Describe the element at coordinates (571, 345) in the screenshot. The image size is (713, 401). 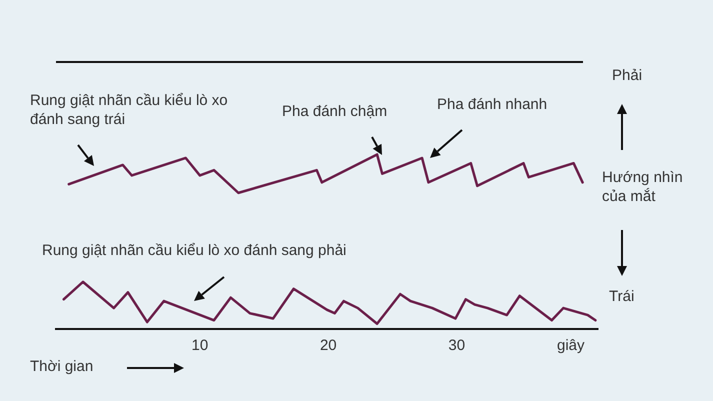
I see `text: giây` at that location.